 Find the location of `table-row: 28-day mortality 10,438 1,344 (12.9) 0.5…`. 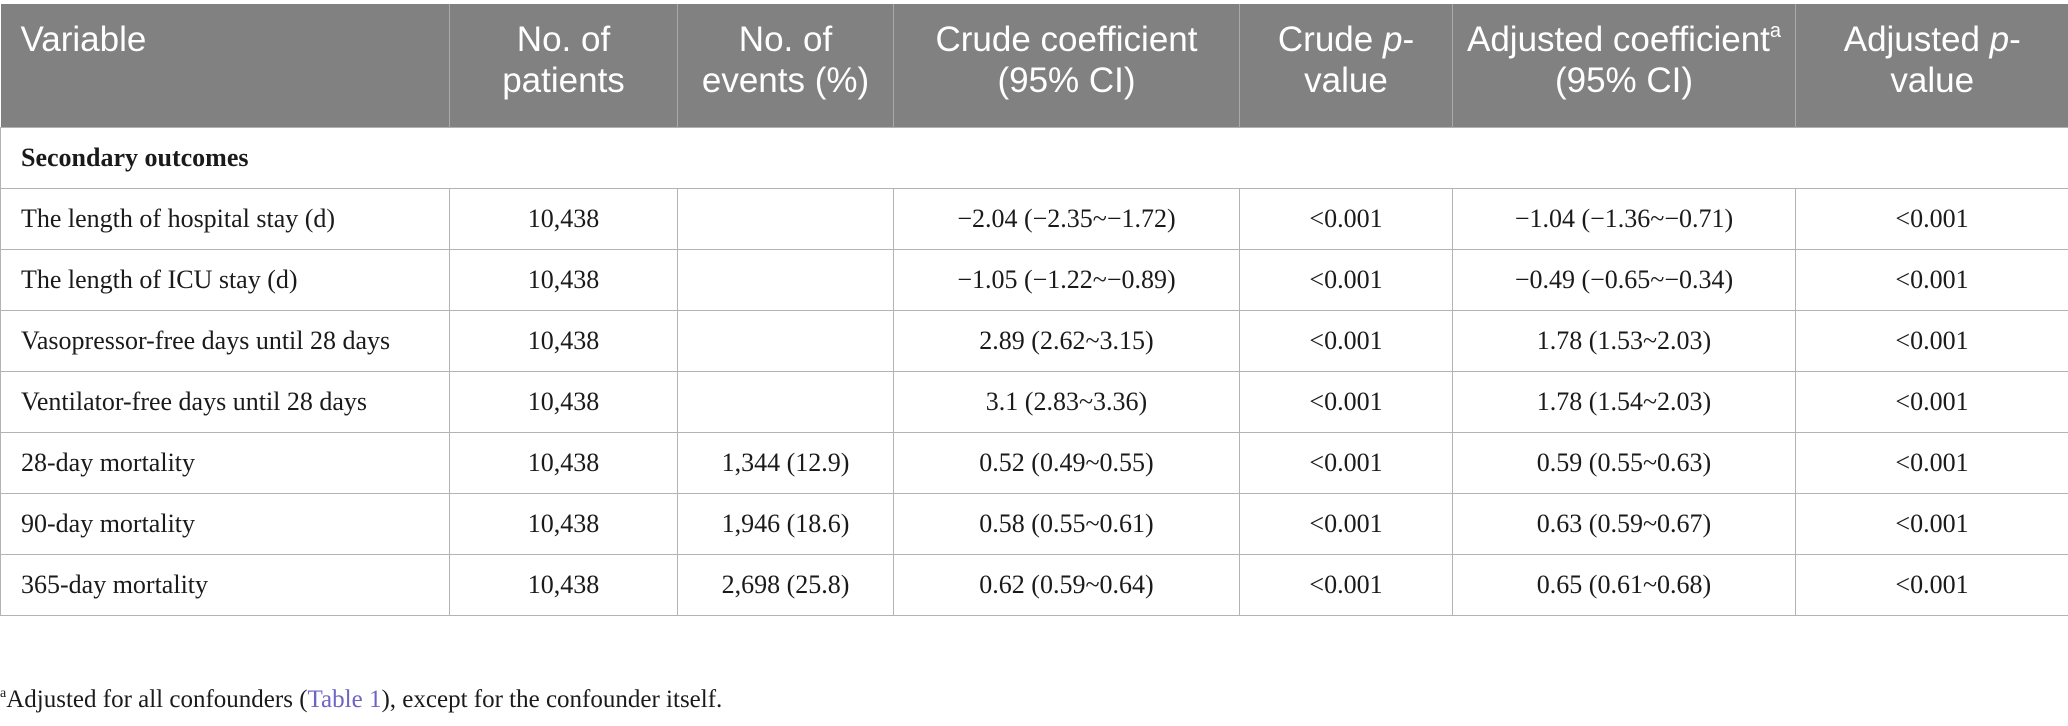

table-row: 28-day mortality 10,438 1,344 (12.9) 0.5… is located at coordinates (1034, 462).